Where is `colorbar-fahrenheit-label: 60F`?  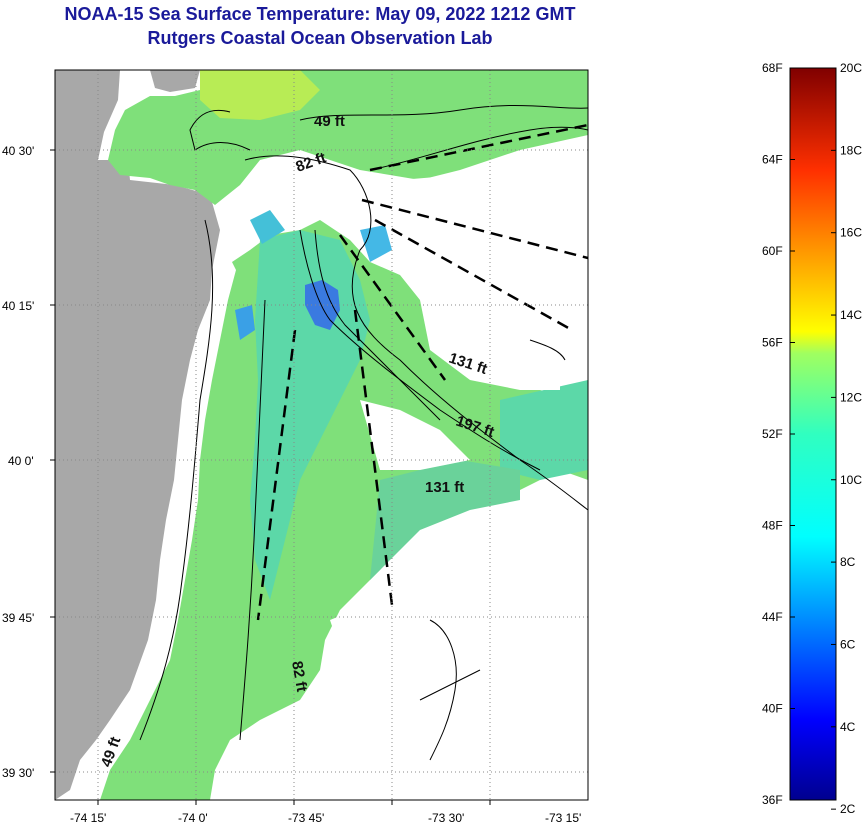
colorbar-fahrenheit-label: 60F is located at coordinates (772, 251).